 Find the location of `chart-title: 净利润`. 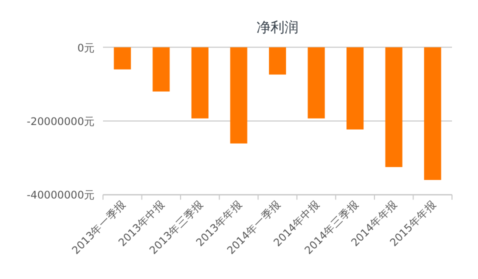

chart-title: 净利润 is located at coordinates (277, 28).